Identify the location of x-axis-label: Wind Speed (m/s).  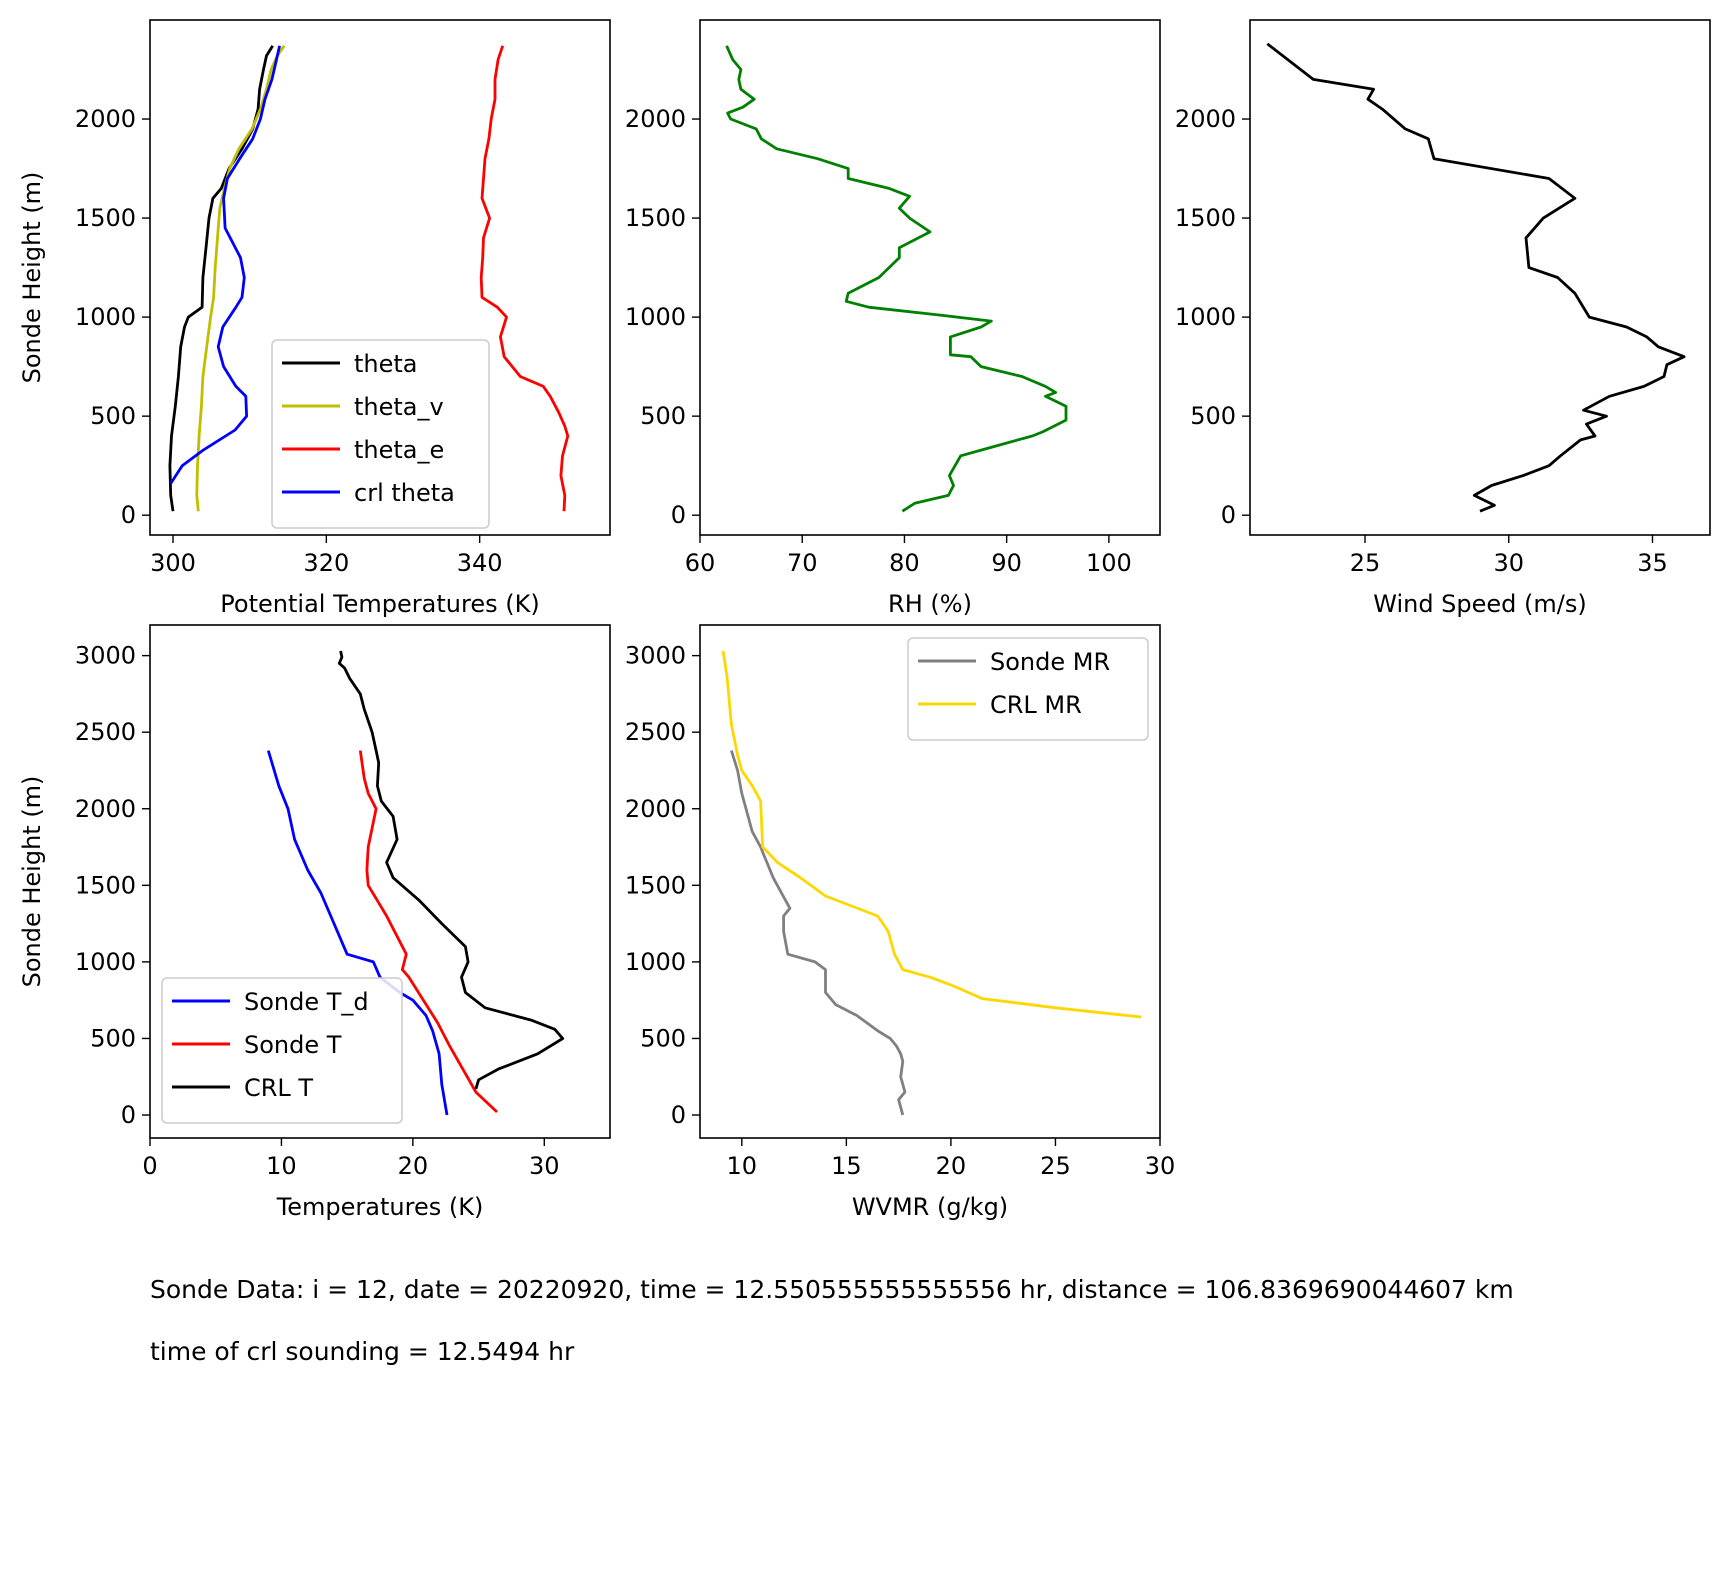
(1480, 604).